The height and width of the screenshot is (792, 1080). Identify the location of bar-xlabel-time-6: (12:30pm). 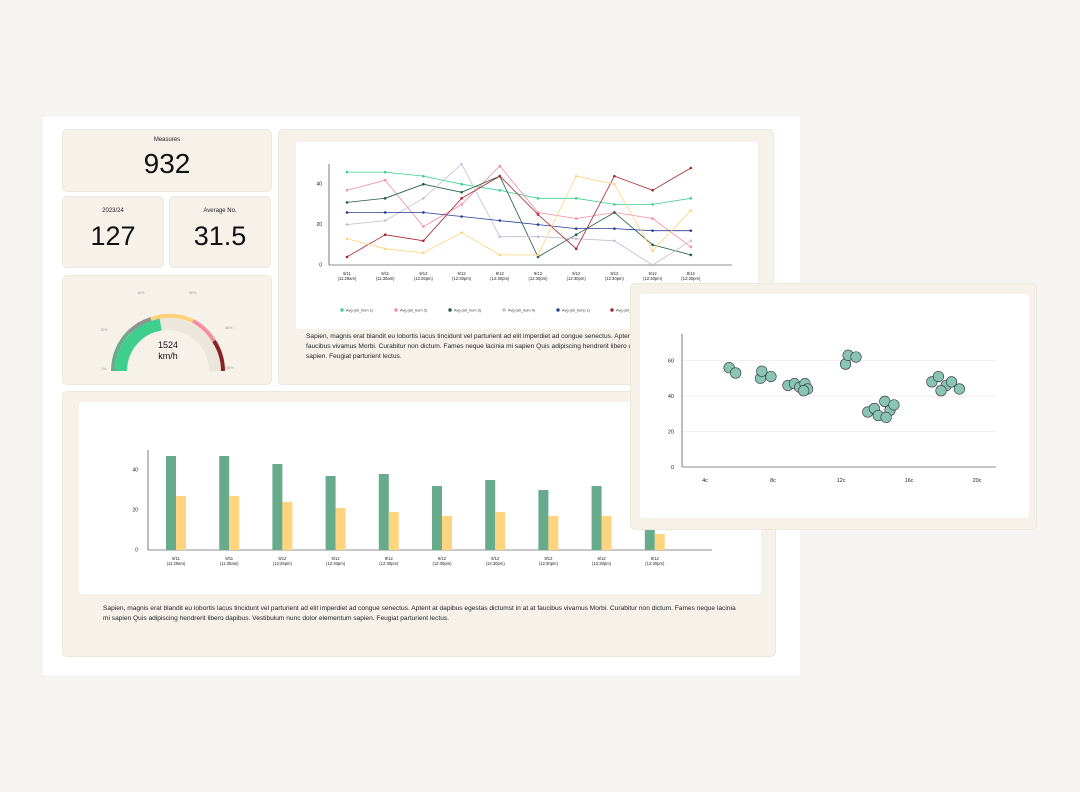
(496, 563).